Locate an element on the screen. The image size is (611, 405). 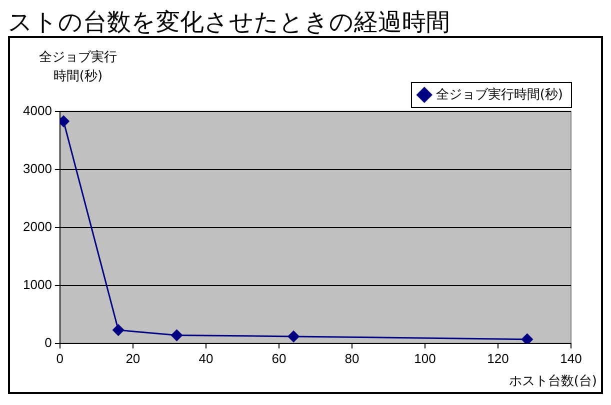
chart-title: ストの台数を変化させたときの経過時間 is located at coordinates (229, 22).